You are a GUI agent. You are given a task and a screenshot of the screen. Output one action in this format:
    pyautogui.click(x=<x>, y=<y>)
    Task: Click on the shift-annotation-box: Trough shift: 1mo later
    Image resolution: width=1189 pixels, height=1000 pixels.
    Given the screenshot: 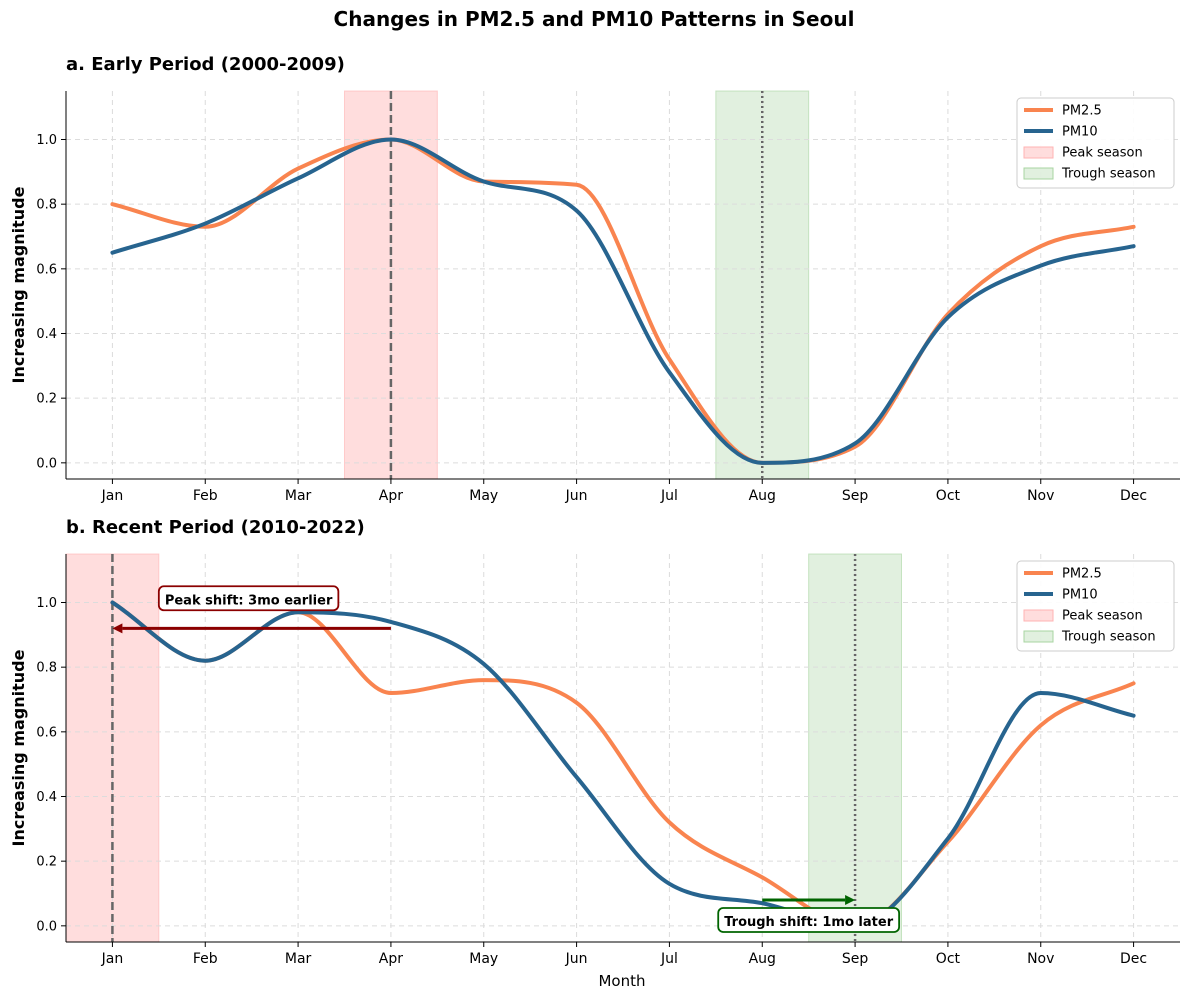 What is the action you would take?
    pyautogui.click(x=809, y=920)
    